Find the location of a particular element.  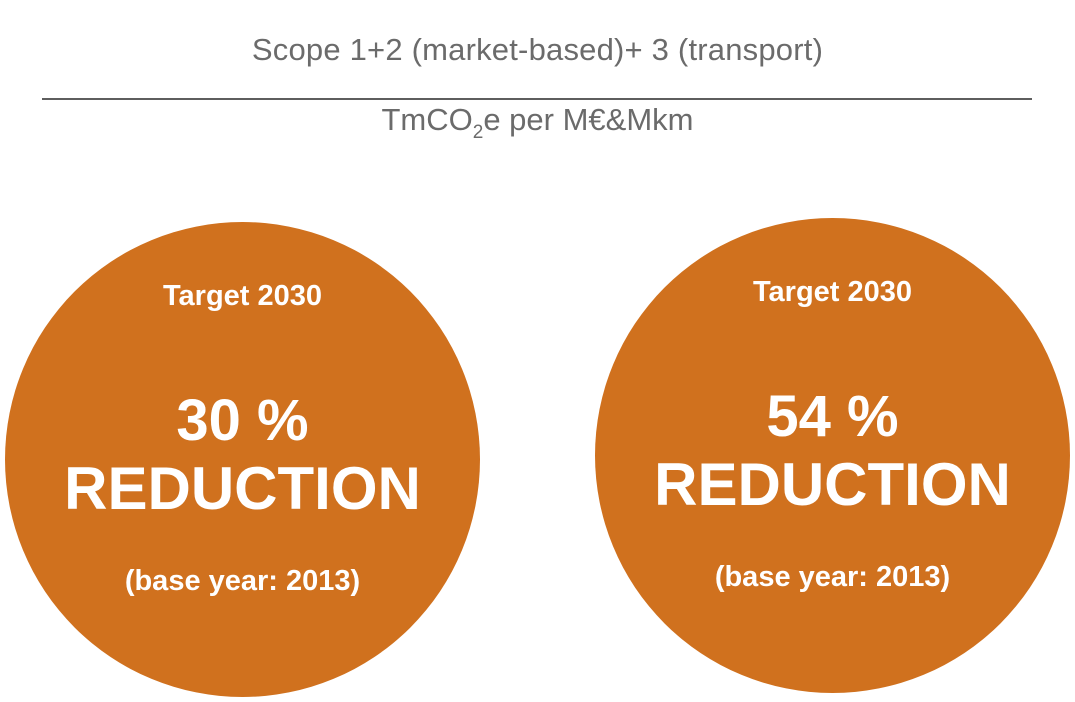

target-percent: 30 % is located at coordinates (242, 420).